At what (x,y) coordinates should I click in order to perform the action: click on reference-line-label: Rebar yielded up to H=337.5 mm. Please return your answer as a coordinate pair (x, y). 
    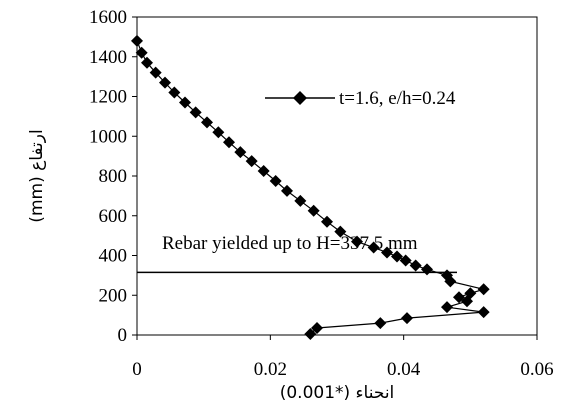
    Looking at the image, I should click on (290, 243).